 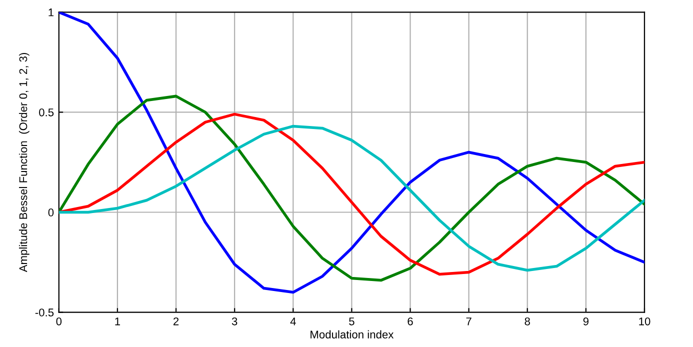 What do you see at coordinates (51, 212) in the screenshot?
I see `y-tick-label: 0` at bounding box center [51, 212].